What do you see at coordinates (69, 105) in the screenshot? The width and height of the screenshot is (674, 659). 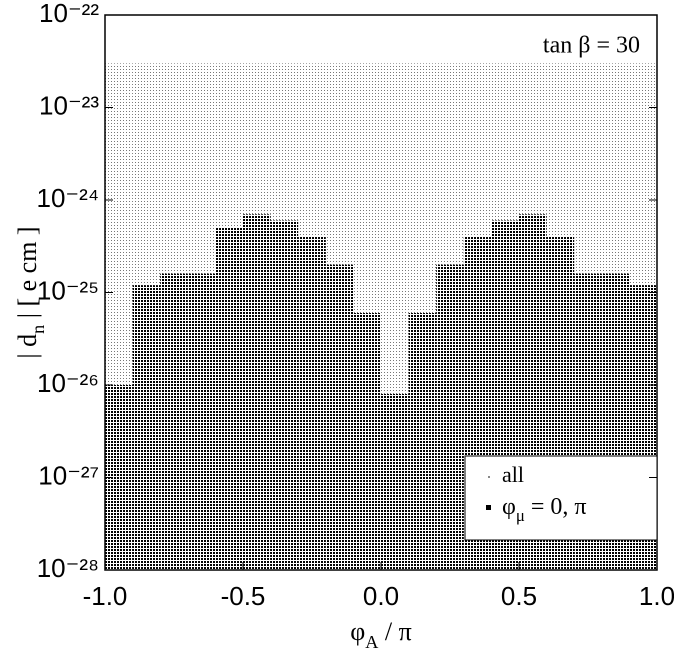 I see `y-tick-label: 10⁻²³` at bounding box center [69, 105].